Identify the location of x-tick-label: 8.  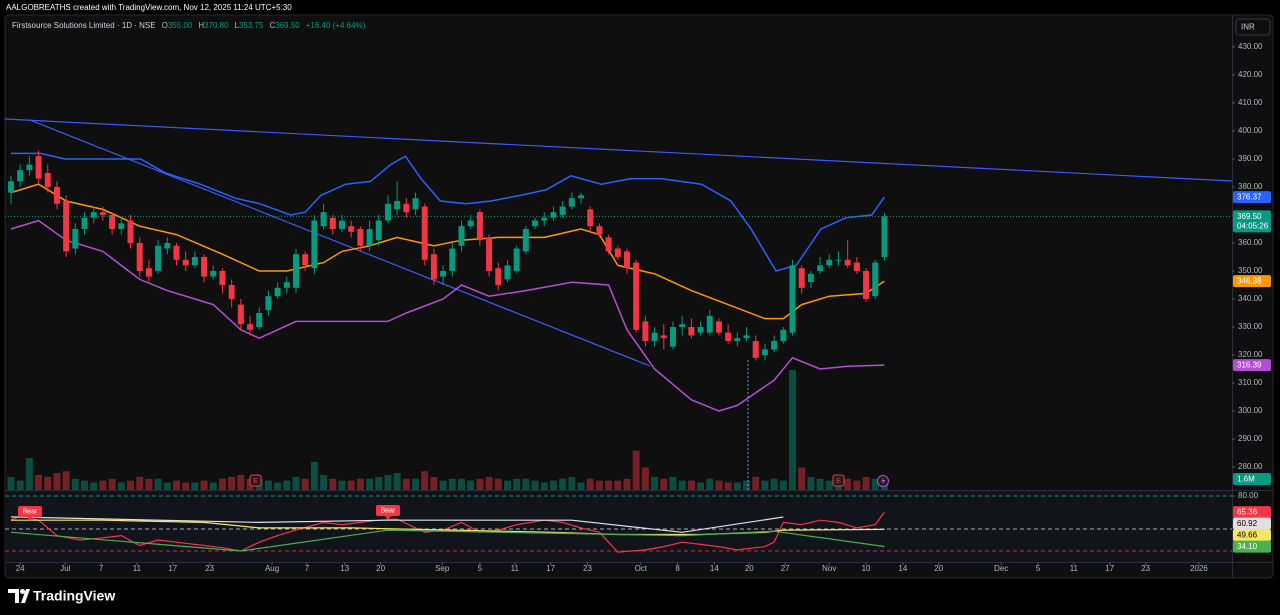
(677, 568).